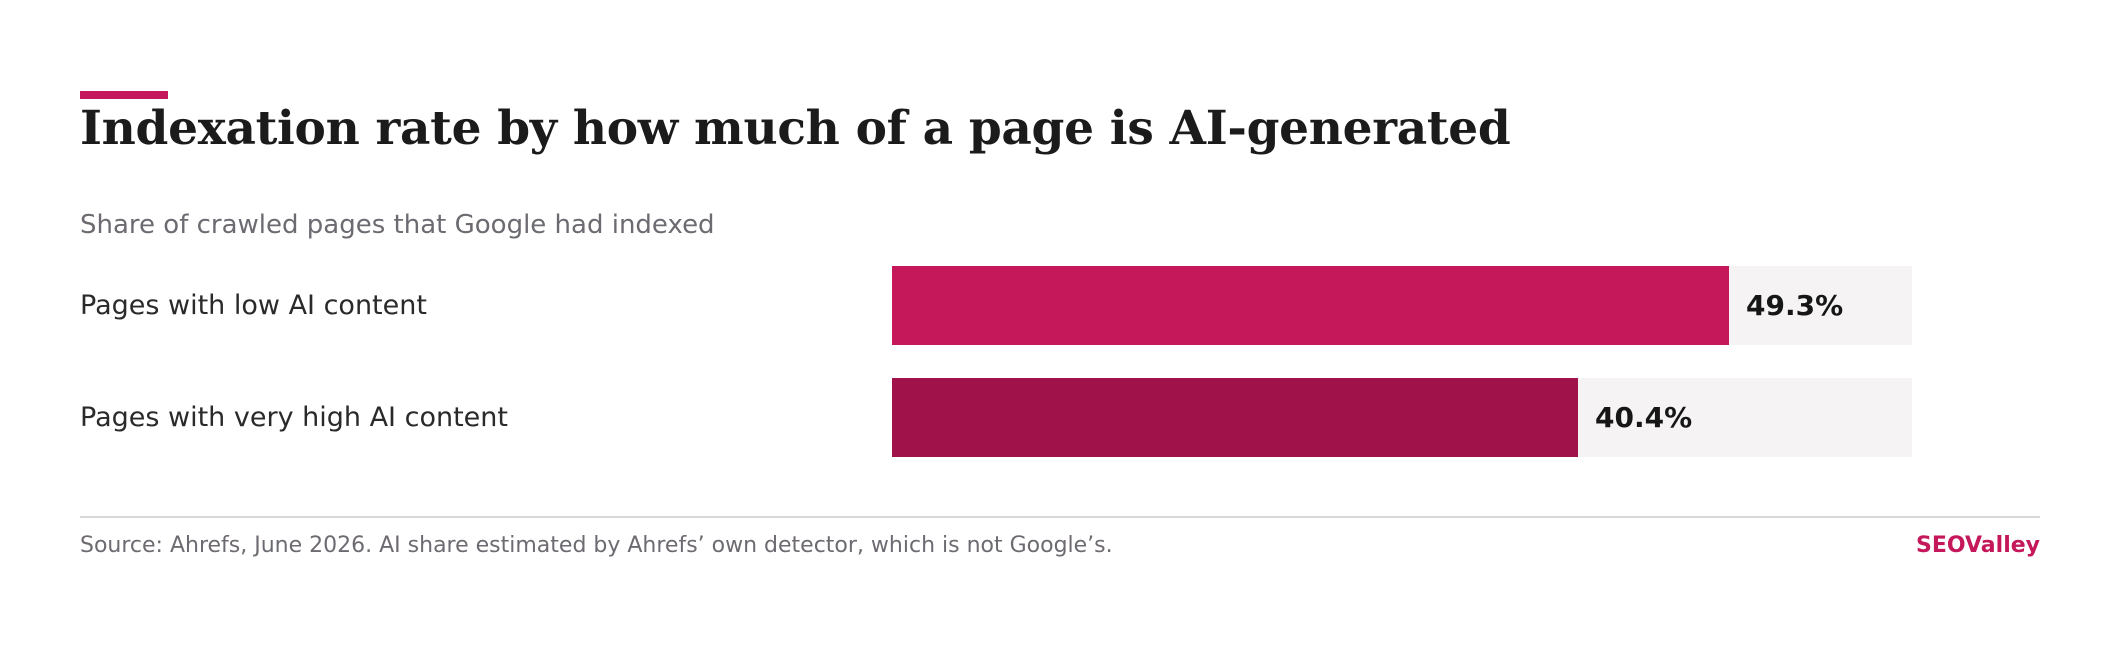 Image resolution: width=2120 pixels, height=646 pixels. What do you see at coordinates (124, 95) in the screenshot?
I see `title-accent-rule` at bounding box center [124, 95].